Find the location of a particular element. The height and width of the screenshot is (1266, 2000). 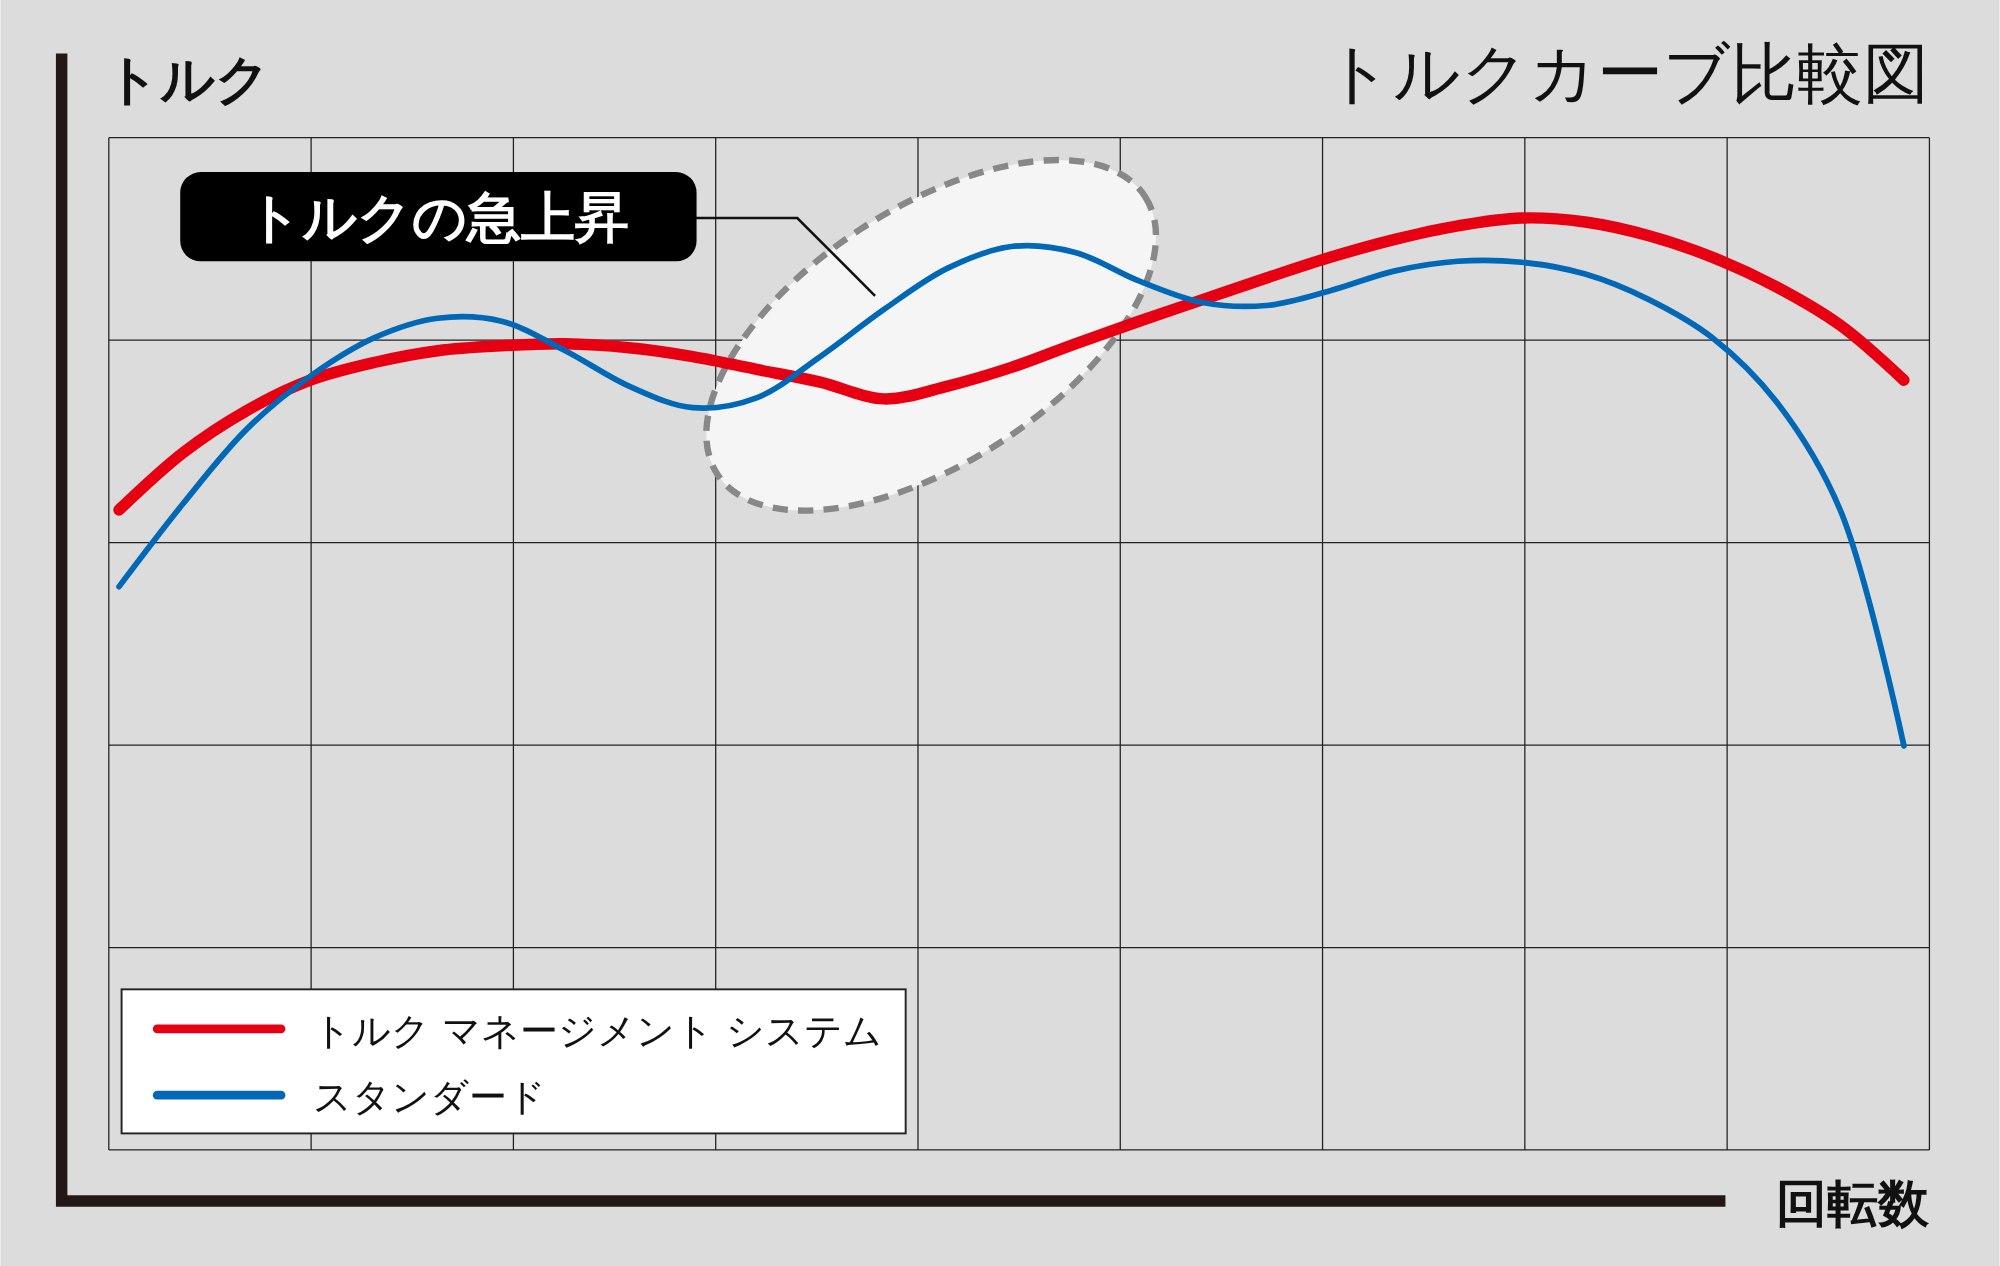

legend-label: スタンダード is located at coordinates (429, 1097).